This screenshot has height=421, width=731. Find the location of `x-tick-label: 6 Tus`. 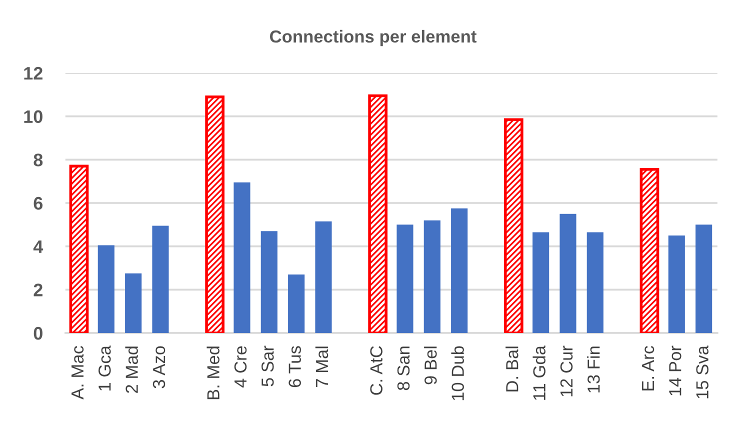

x-tick-label: 6 Tus is located at coordinates (294, 367).